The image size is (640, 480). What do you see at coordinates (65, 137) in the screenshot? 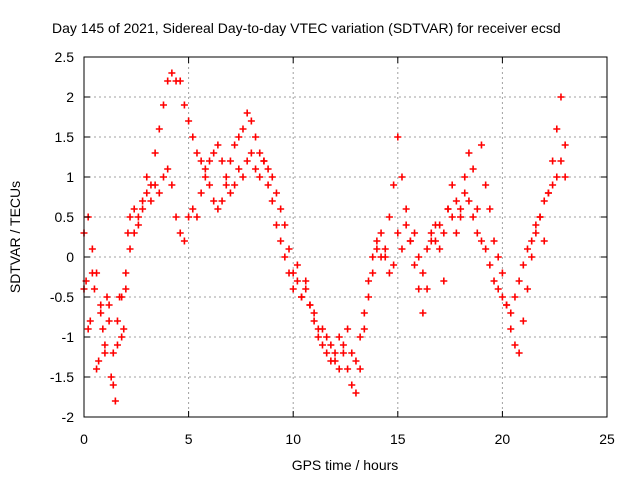
I see `y-tick-label: 1.5` at bounding box center [65, 137].